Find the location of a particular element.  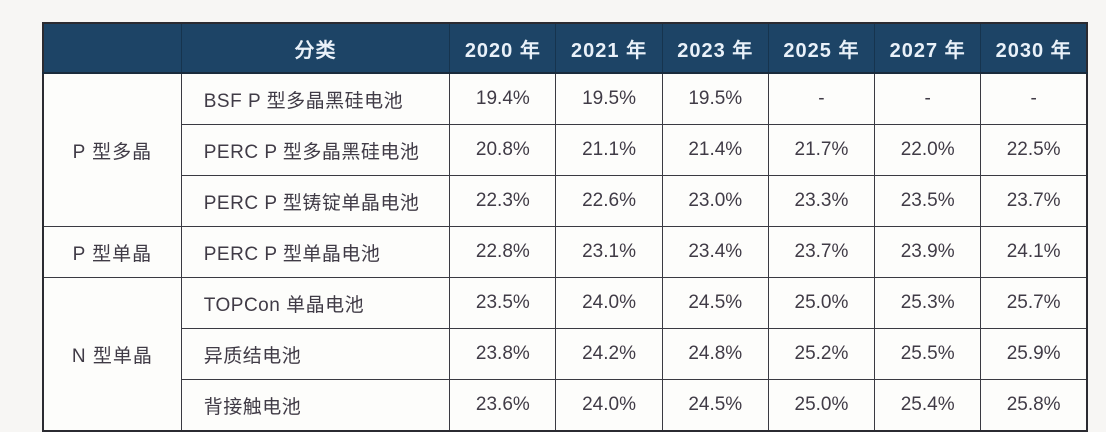

category-cell: TOPCon 单晶电池 is located at coordinates (315, 303).